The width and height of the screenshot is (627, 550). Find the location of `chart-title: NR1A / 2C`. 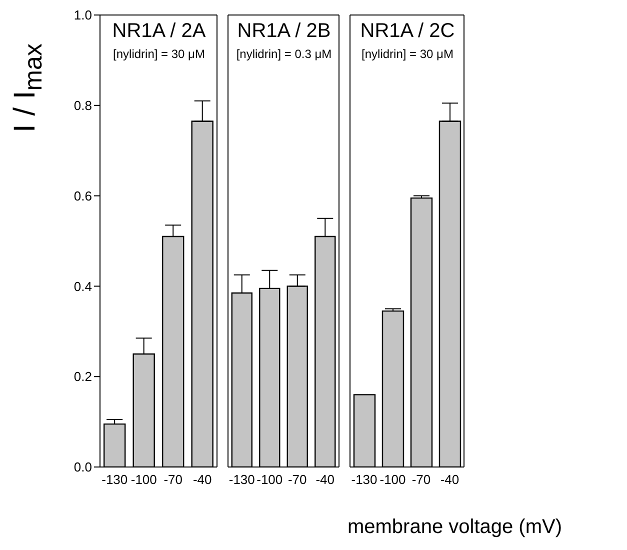

chart-title: NR1A / 2C is located at coordinates (407, 31).